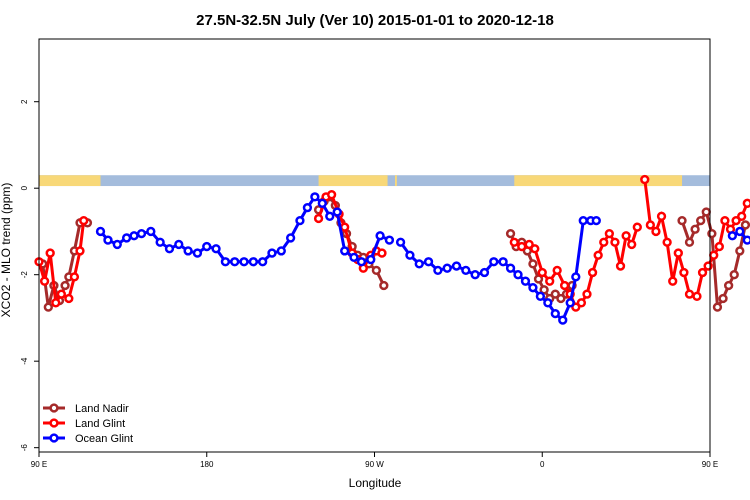 The width and height of the screenshot is (750, 500). I want to click on y-tick-label: -4, so click(24, 361).